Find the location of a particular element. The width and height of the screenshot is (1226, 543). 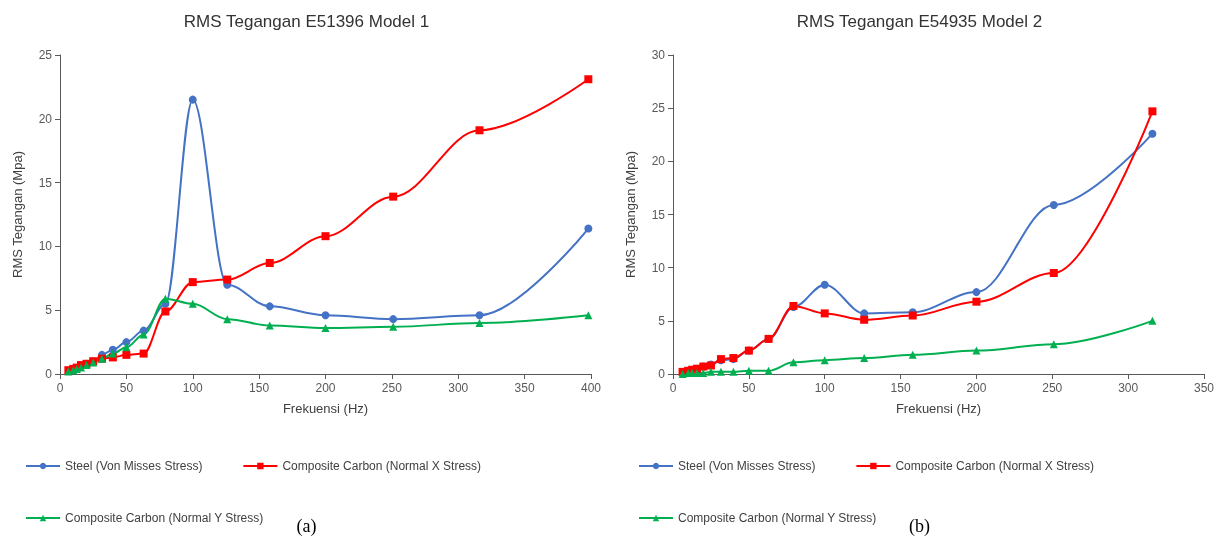

text: (b) is located at coordinates (919, 526).